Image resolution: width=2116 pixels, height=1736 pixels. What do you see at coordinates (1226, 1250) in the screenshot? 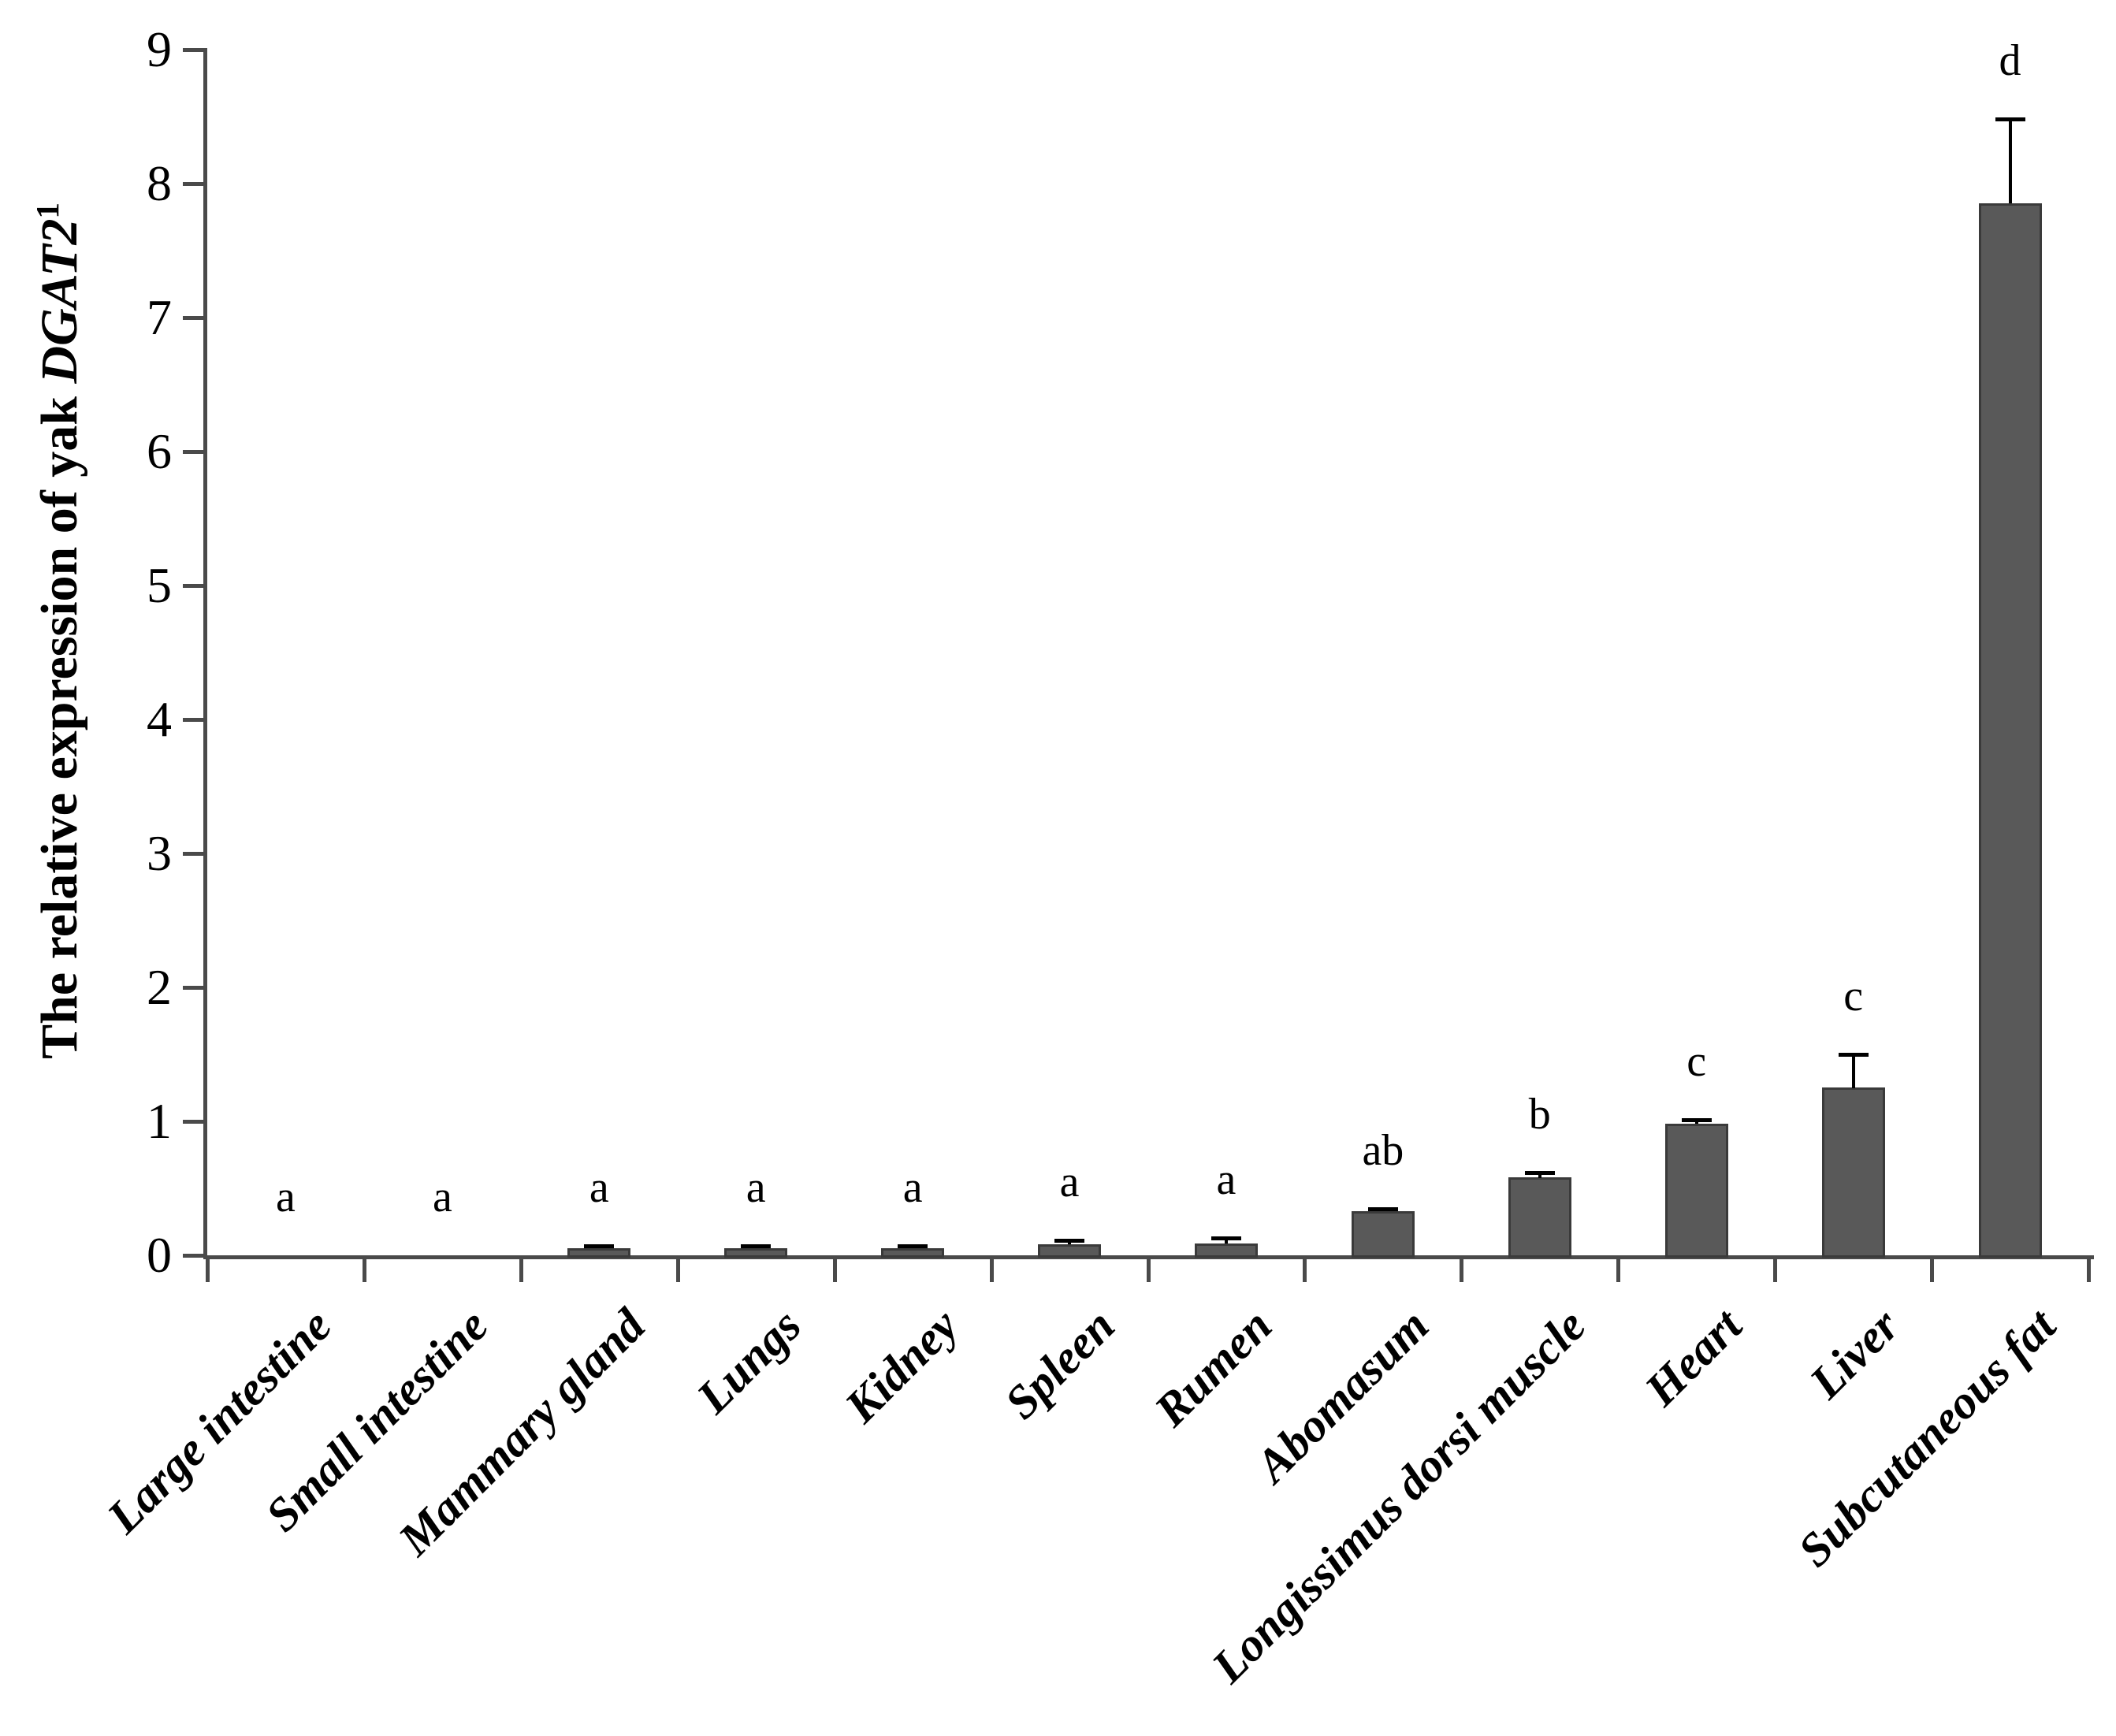
I see `bar-rumen` at bounding box center [1226, 1250].